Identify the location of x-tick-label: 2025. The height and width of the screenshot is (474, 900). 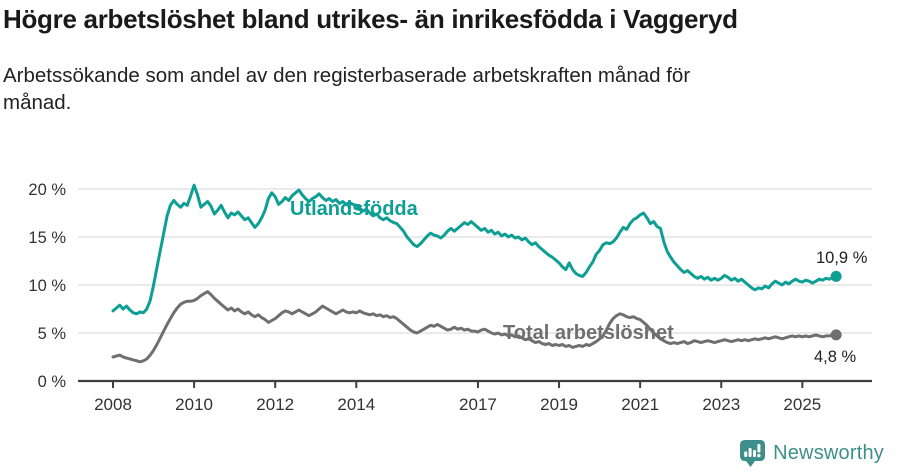
(802, 404).